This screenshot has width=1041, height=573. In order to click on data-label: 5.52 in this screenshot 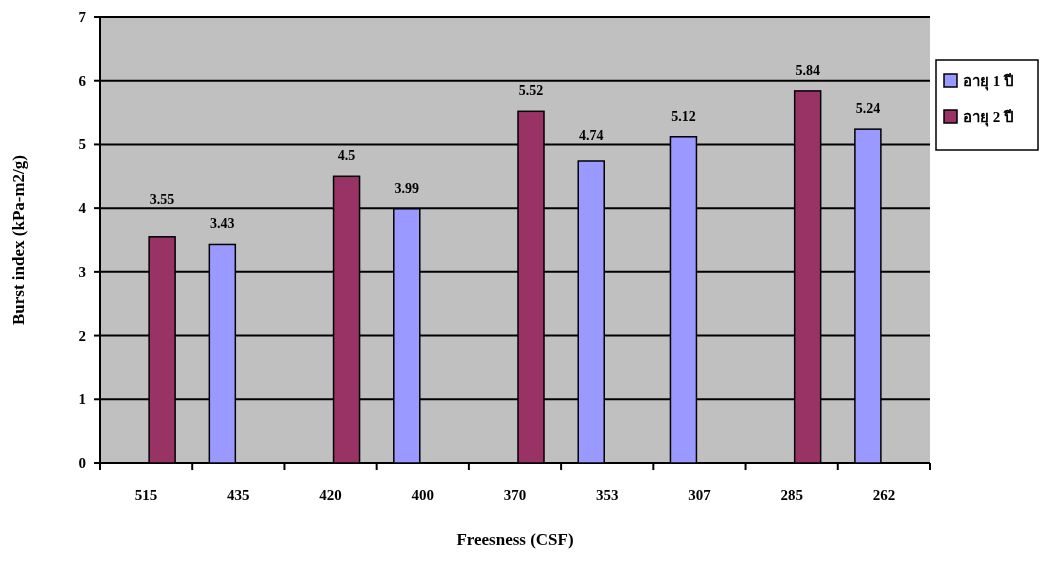, I will do `click(531, 91)`.